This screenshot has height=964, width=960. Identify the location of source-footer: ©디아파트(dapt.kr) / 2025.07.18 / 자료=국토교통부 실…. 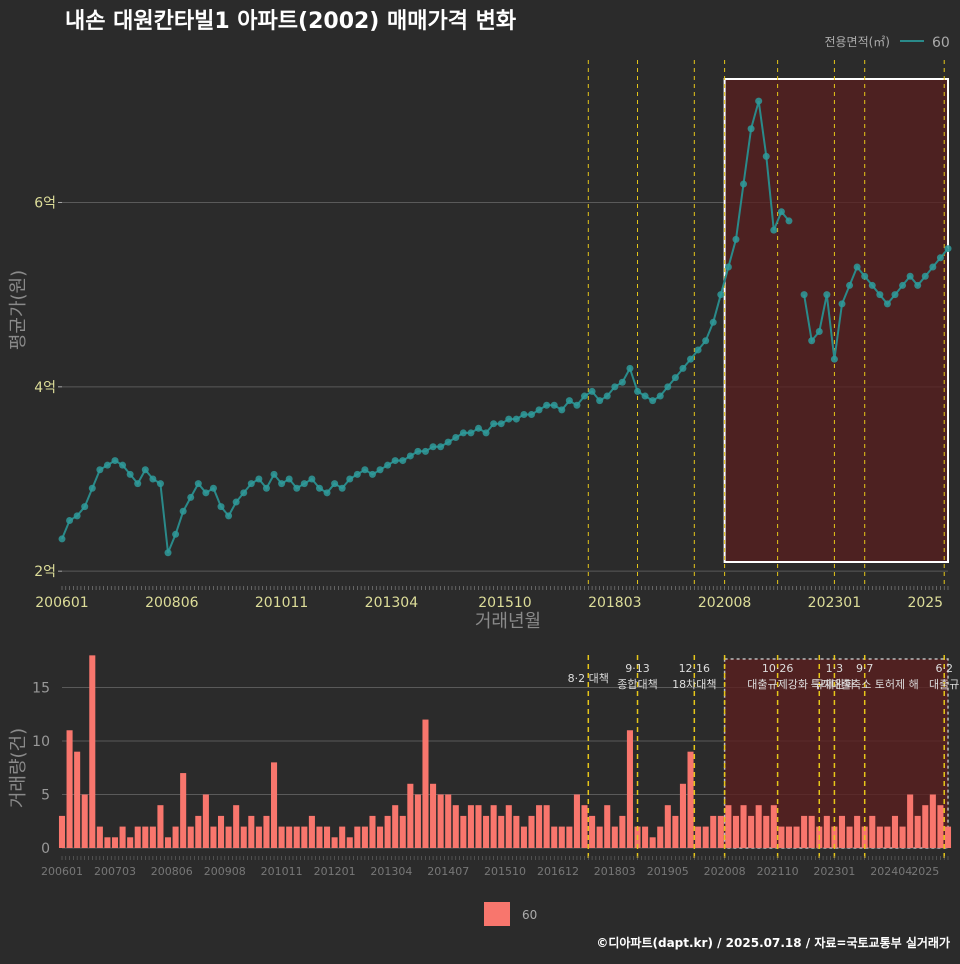
(773, 942).